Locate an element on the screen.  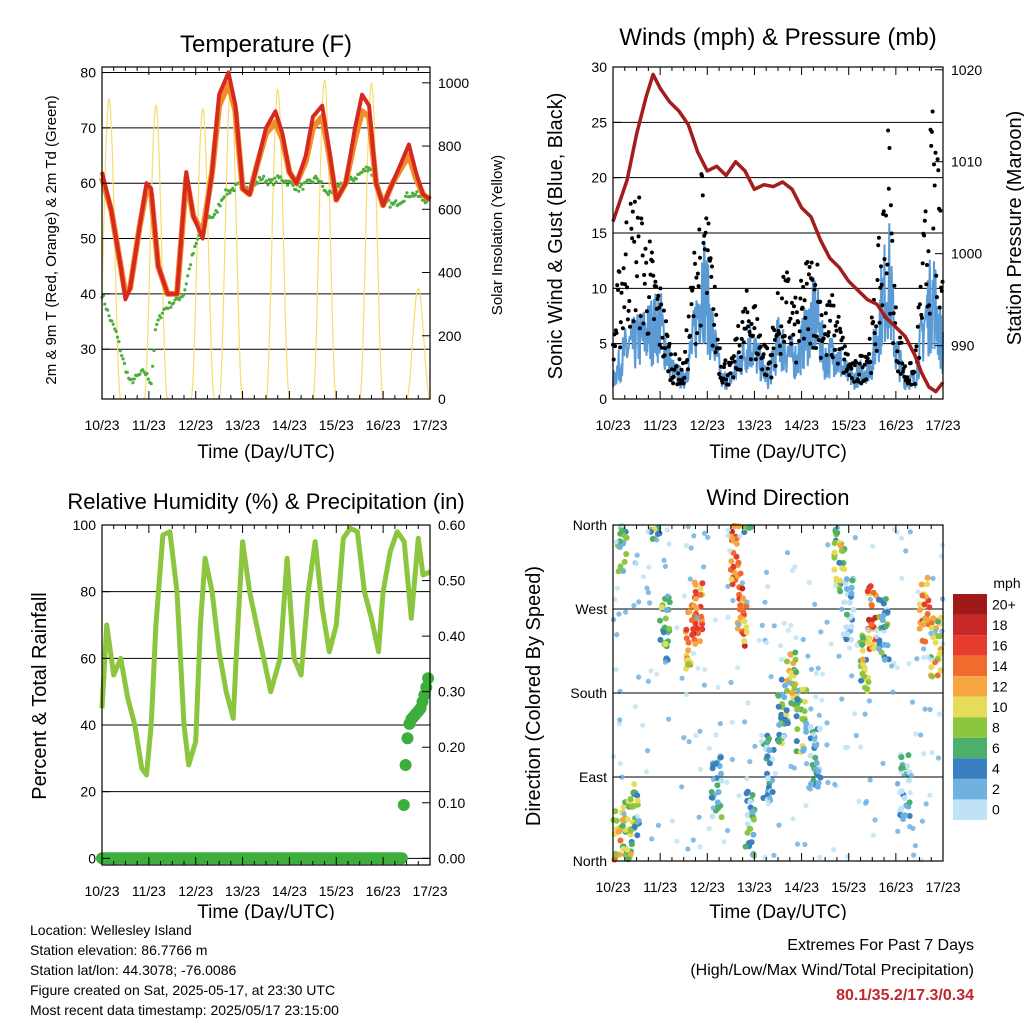
wind-direction-x-tick-label: 13/23 is located at coordinates (754, 887).